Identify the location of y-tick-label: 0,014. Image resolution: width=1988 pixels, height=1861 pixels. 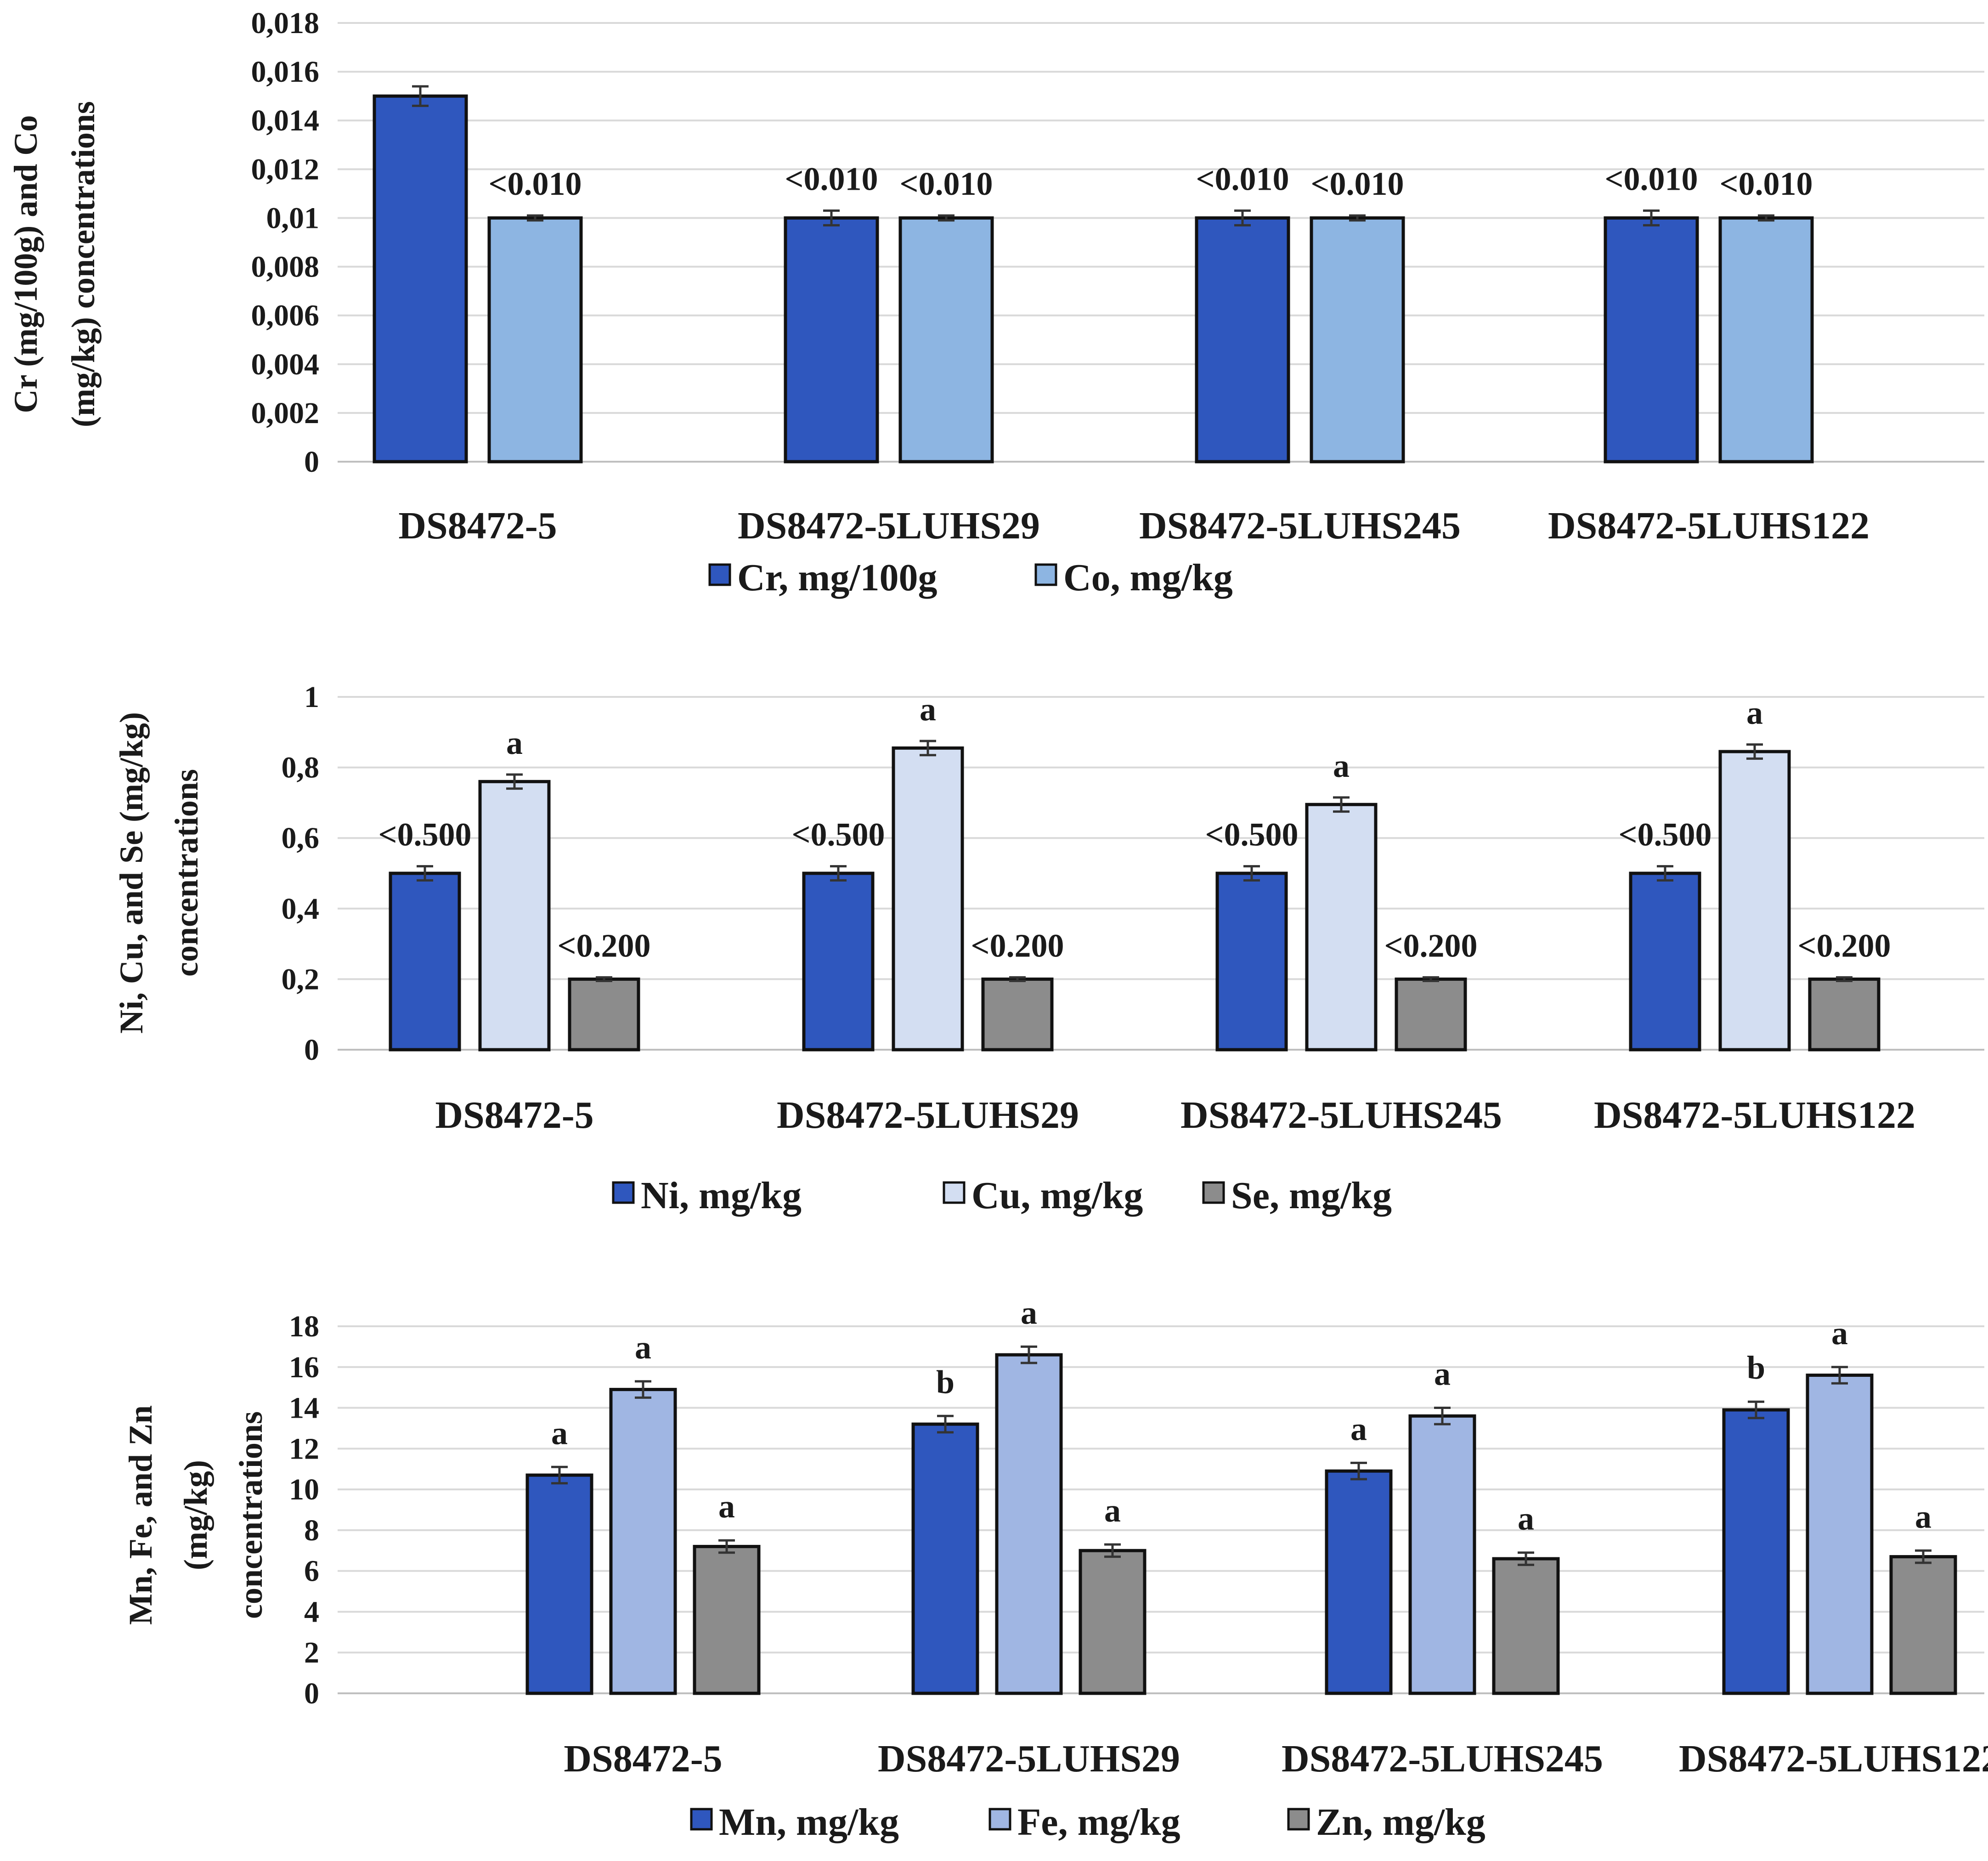
(285, 120).